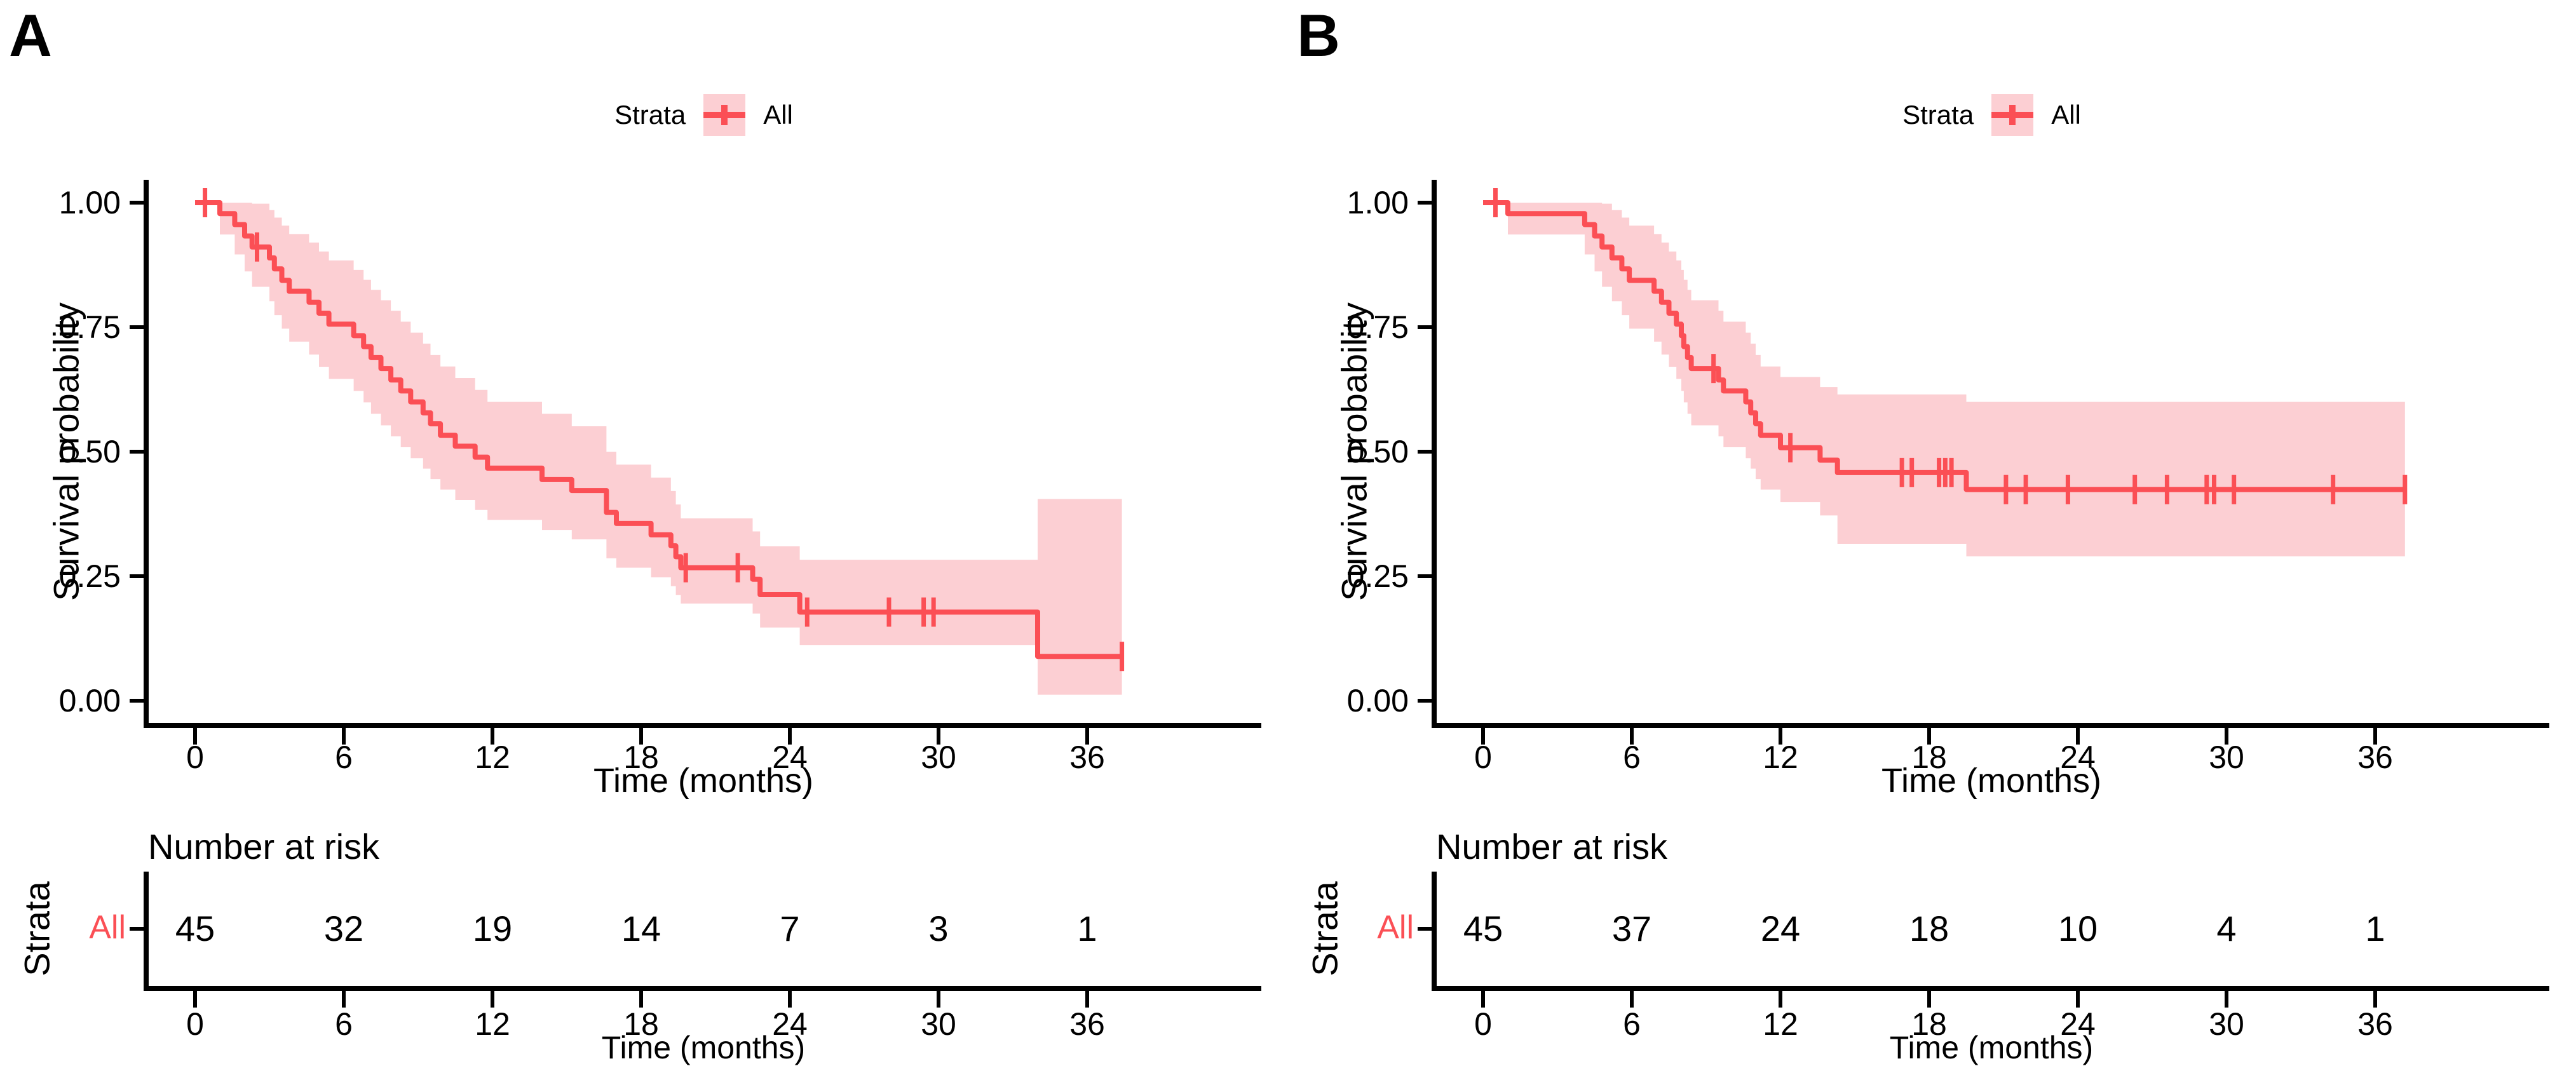  Describe the element at coordinates (343, 928) in the screenshot. I see `risk-count: 32` at that location.